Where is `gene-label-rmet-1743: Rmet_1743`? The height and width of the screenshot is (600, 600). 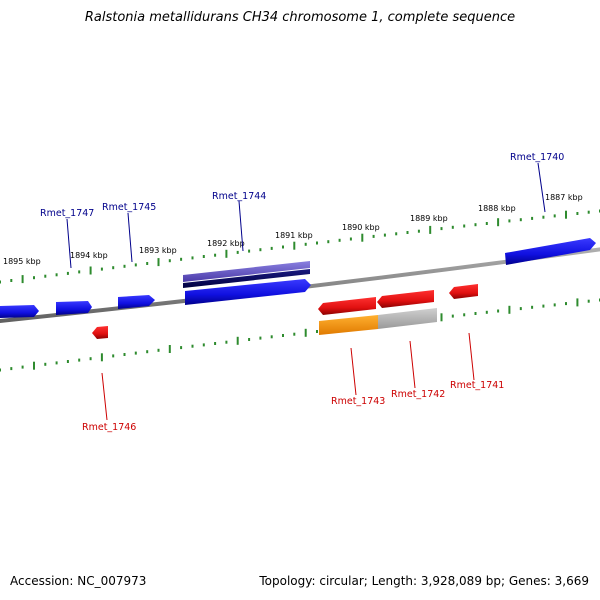 gene-label-rmet-1743: Rmet_1743 is located at coordinates (358, 401).